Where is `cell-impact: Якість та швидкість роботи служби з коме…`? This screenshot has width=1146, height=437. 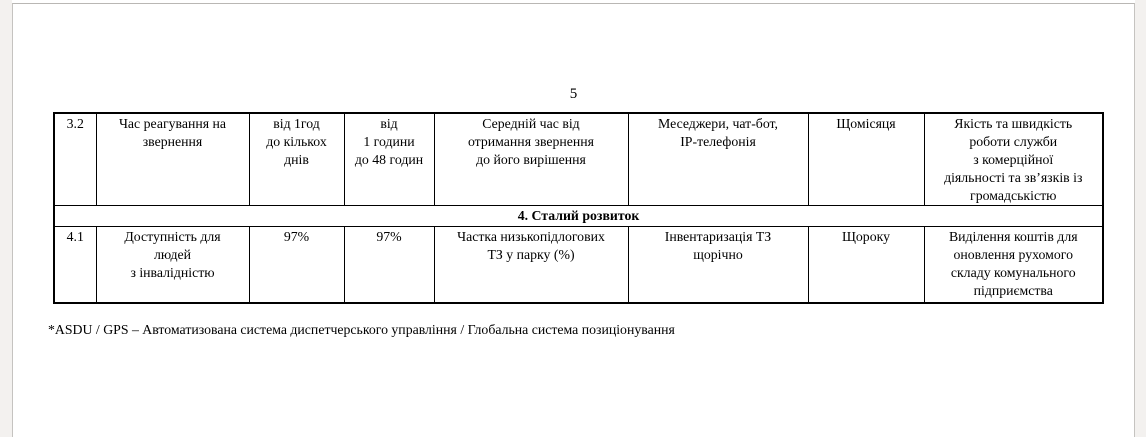 cell-impact: Якість та швидкість роботи служби з коме… is located at coordinates (1013, 159).